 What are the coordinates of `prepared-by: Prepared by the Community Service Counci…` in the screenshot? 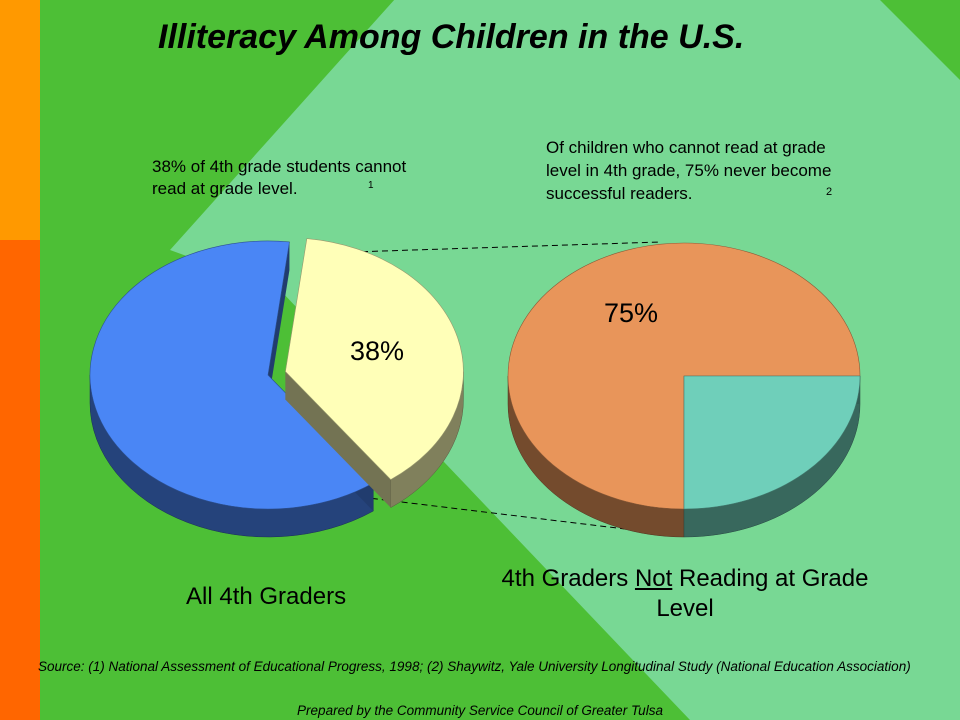 It's located at (480, 710).